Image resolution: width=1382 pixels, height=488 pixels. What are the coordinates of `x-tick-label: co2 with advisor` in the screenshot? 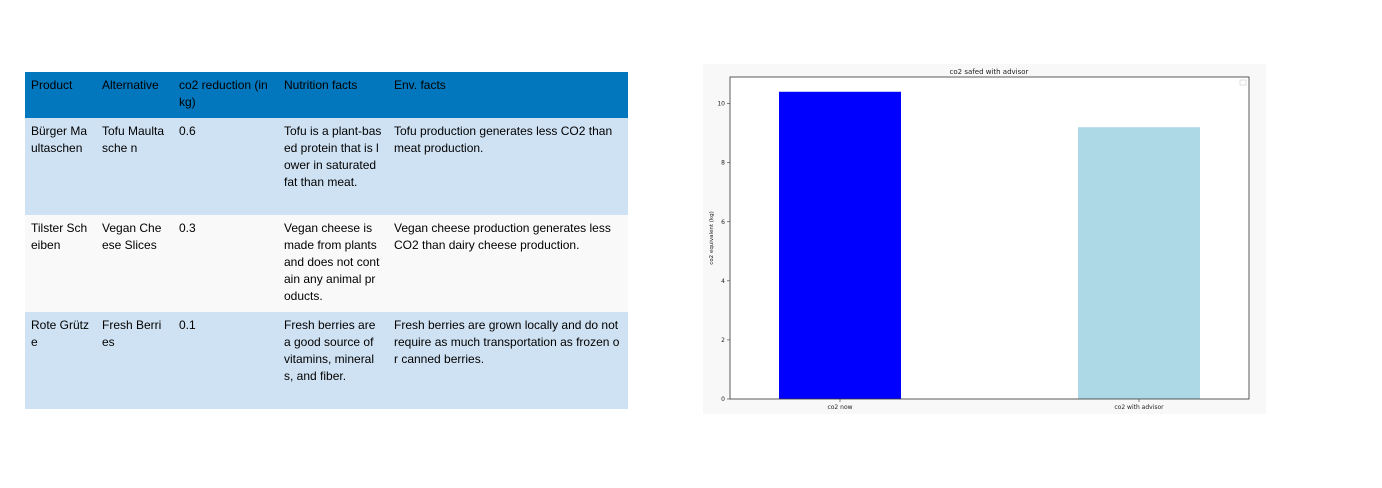 It's located at (1139, 407).